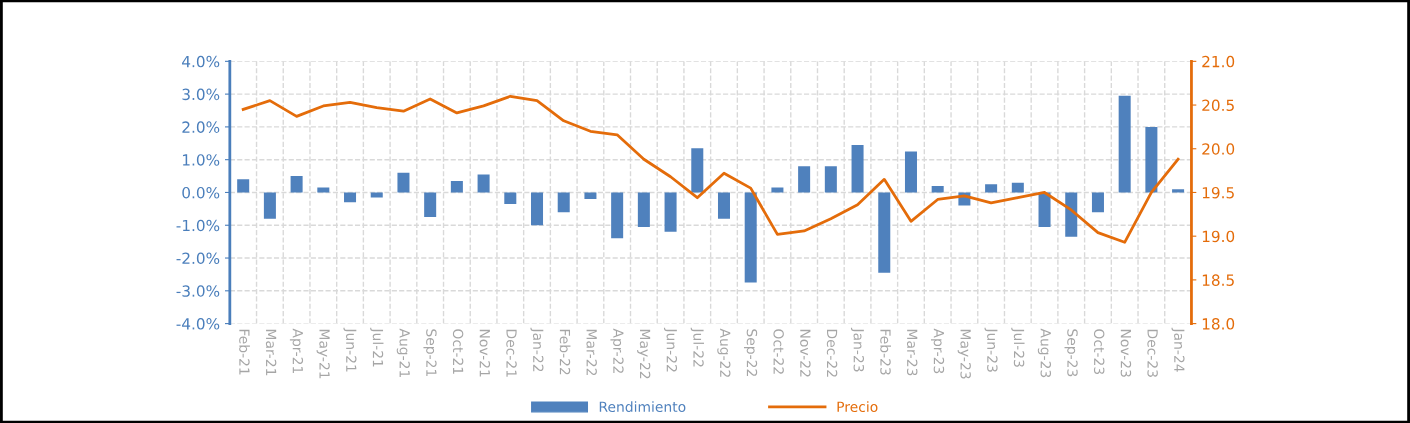  What do you see at coordinates (1218, 324) in the screenshot?
I see `y2-tick-label: 18.0` at bounding box center [1218, 324].